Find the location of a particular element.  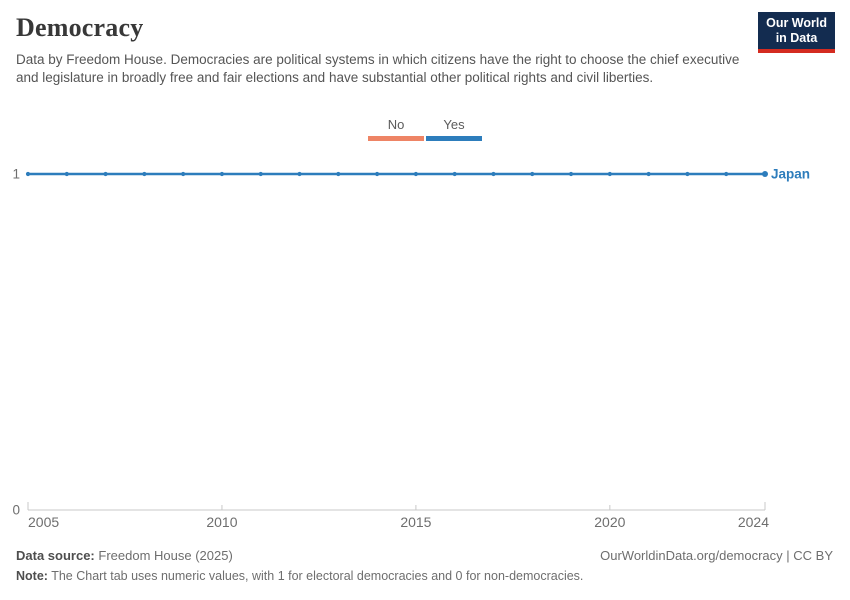

data-source: Data source: Freedom House (2025) is located at coordinates (124, 555).